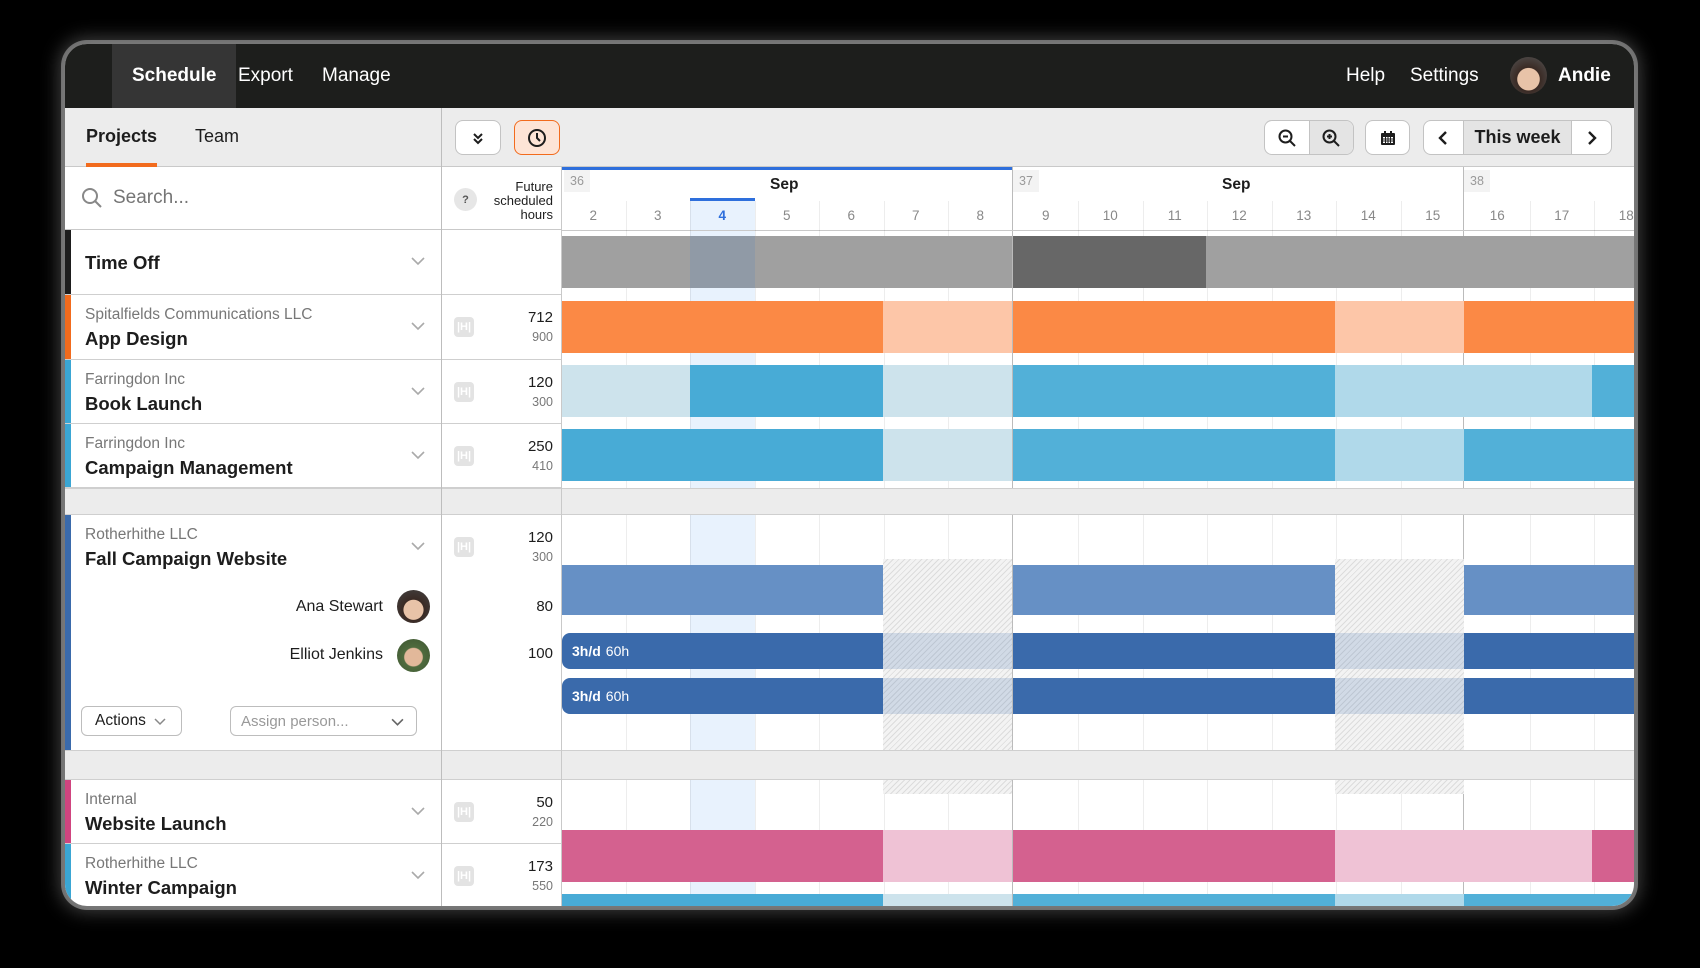 Image resolution: width=1700 pixels, height=968 pixels. What do you see at coordinates (1517, 137) in the screenshot?
I see `this-week-button: This week` at bounding box center [1517, 137].